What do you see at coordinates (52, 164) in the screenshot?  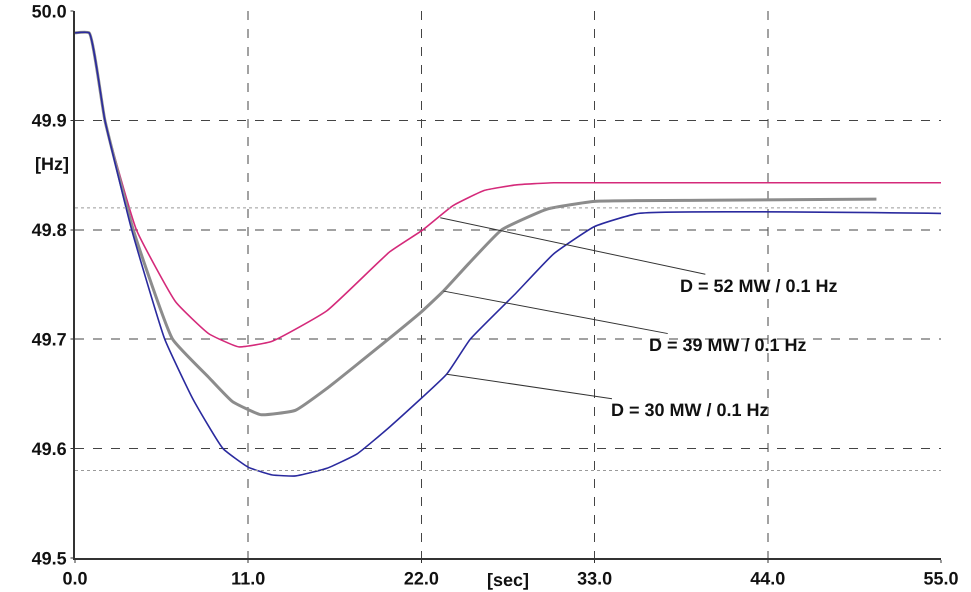 I see `y-axis-title: [Hz]` at bounding box center [52, 164].